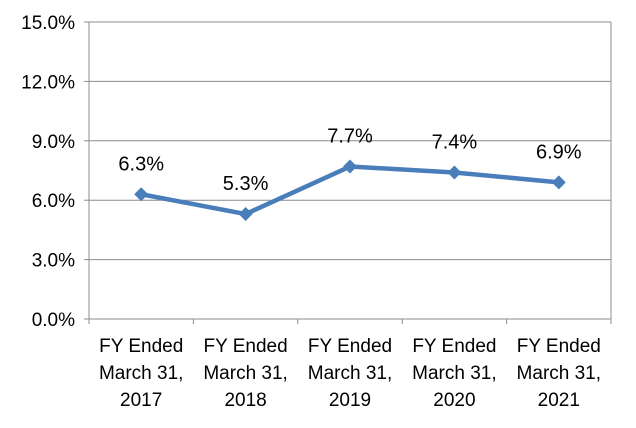 This screenshot has width=636, height=428. Describe the element at coordinates (48, 82) in the screenshot. I see `y-tick-label: 12.0%` at that location.